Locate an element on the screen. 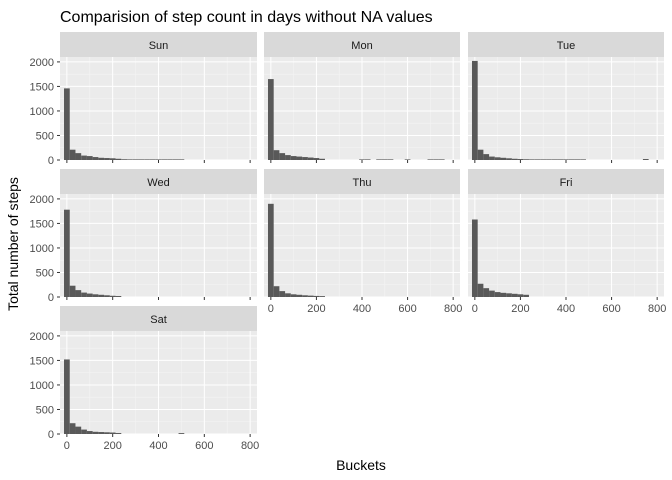 This screenshot has width=672, height=480. x-tick-label: 400 is located at coordinates (566, 309).